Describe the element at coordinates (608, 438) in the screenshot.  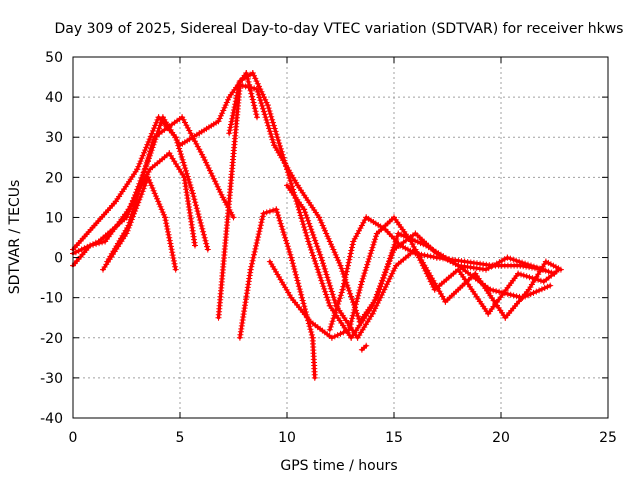
I see `x-tick-label: 25` at that location.